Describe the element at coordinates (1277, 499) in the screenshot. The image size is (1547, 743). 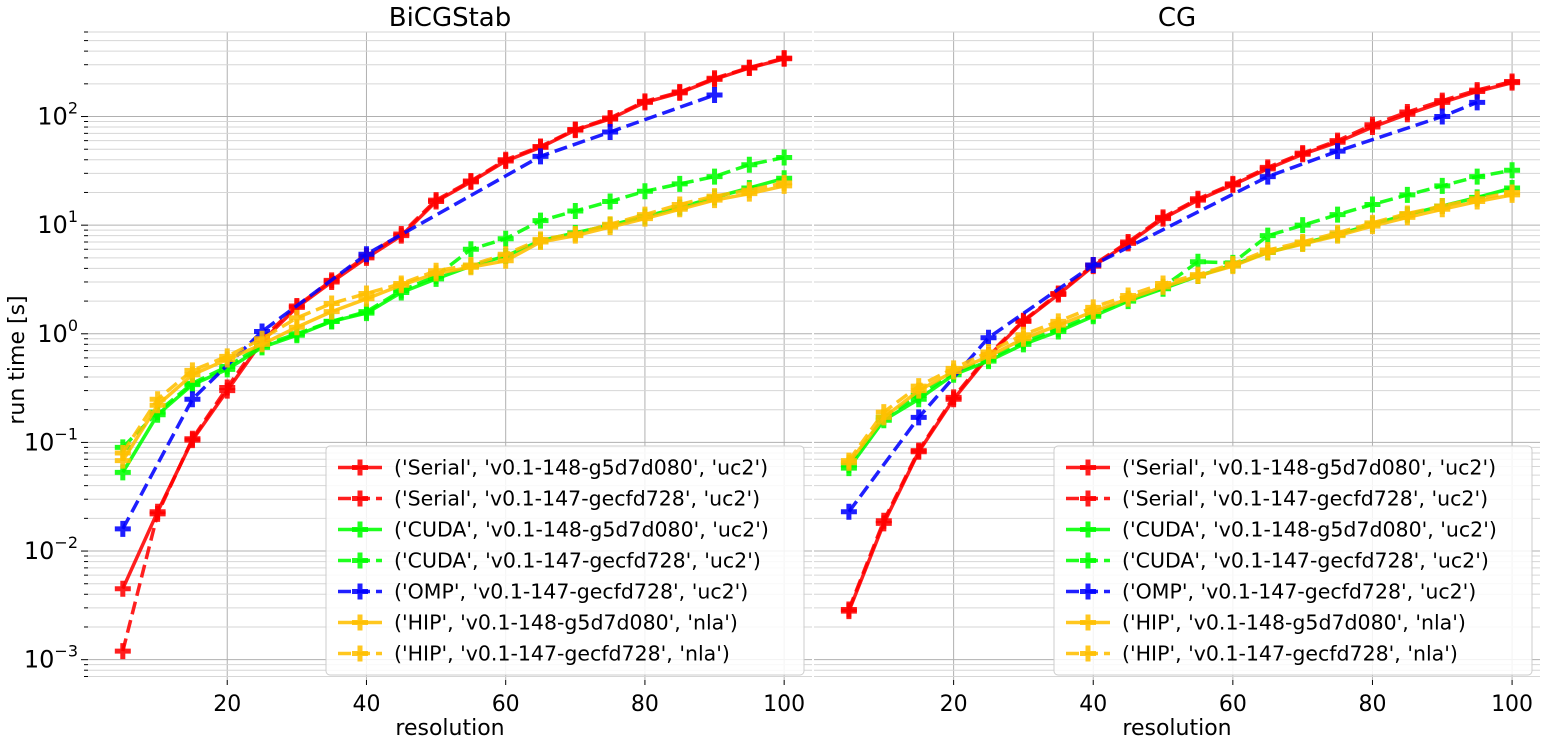
I see `cg-legend-item: ('Serial', 'v0.1-147-gecfd728', 'uc2')` at that location.